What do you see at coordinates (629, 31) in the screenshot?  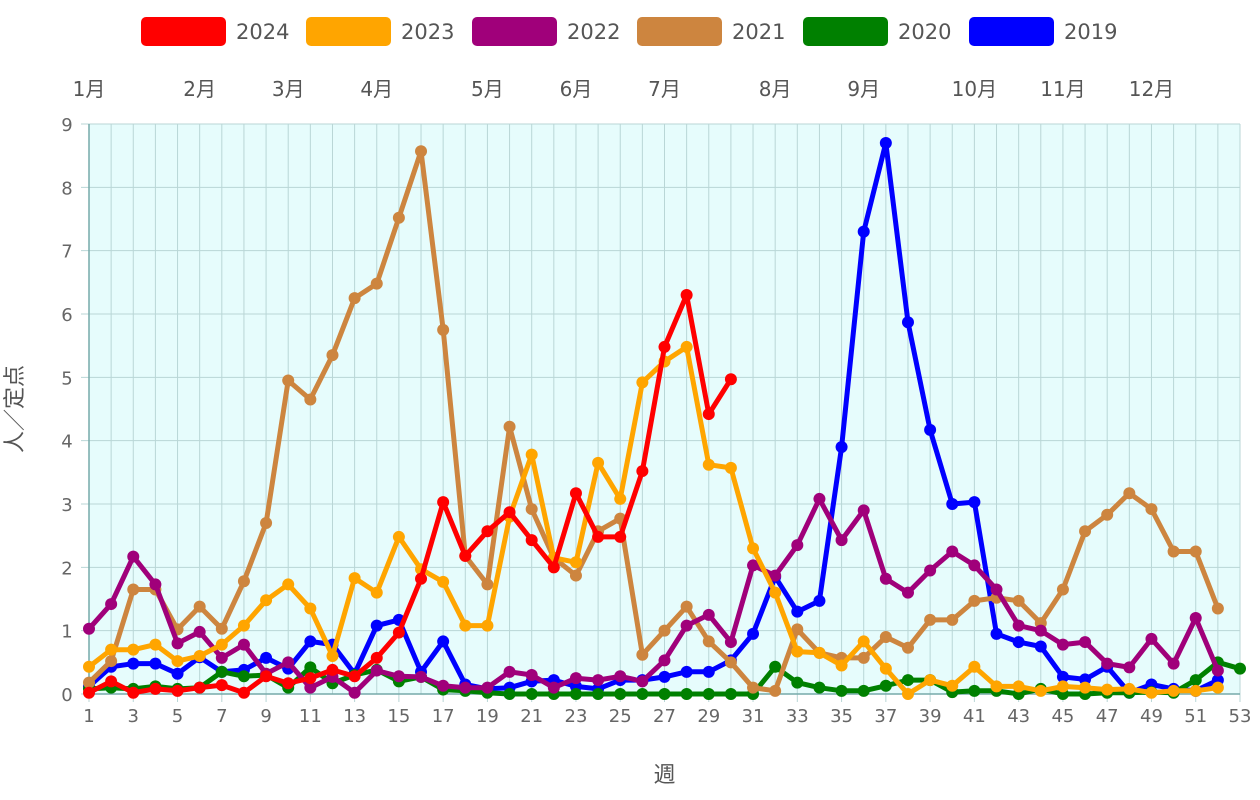 I see `legend: 2024 2023 2022 2021 2020 2019` at bounding box center [629, 31].